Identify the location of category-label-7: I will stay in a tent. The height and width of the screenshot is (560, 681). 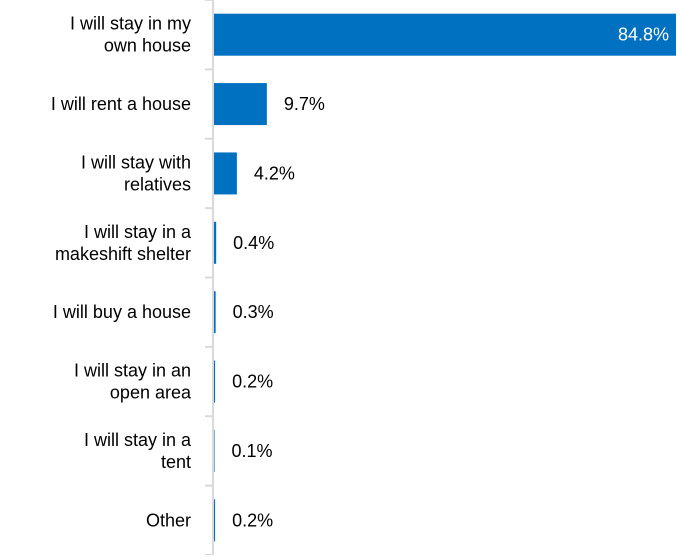
(138, 451).